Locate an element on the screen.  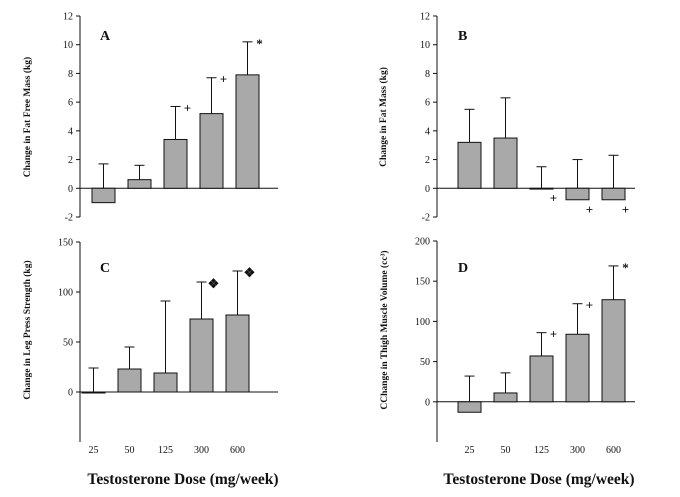
y-axis-label: Change in Fat Mass (kg) is located at coordinates (383, 117).